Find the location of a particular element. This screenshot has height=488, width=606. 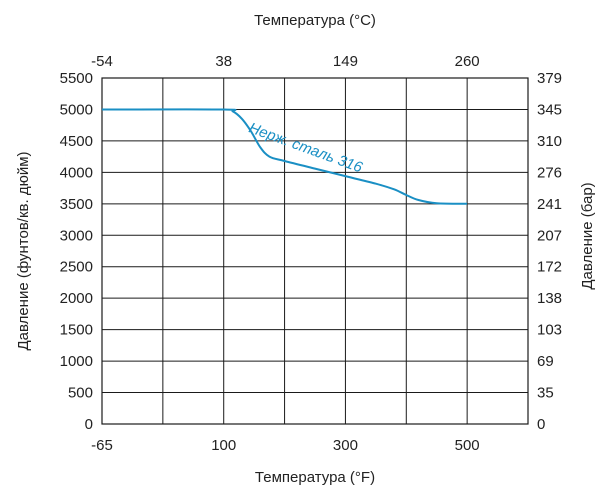

x-tick-label: 300 is located at coordinates (345, 445).